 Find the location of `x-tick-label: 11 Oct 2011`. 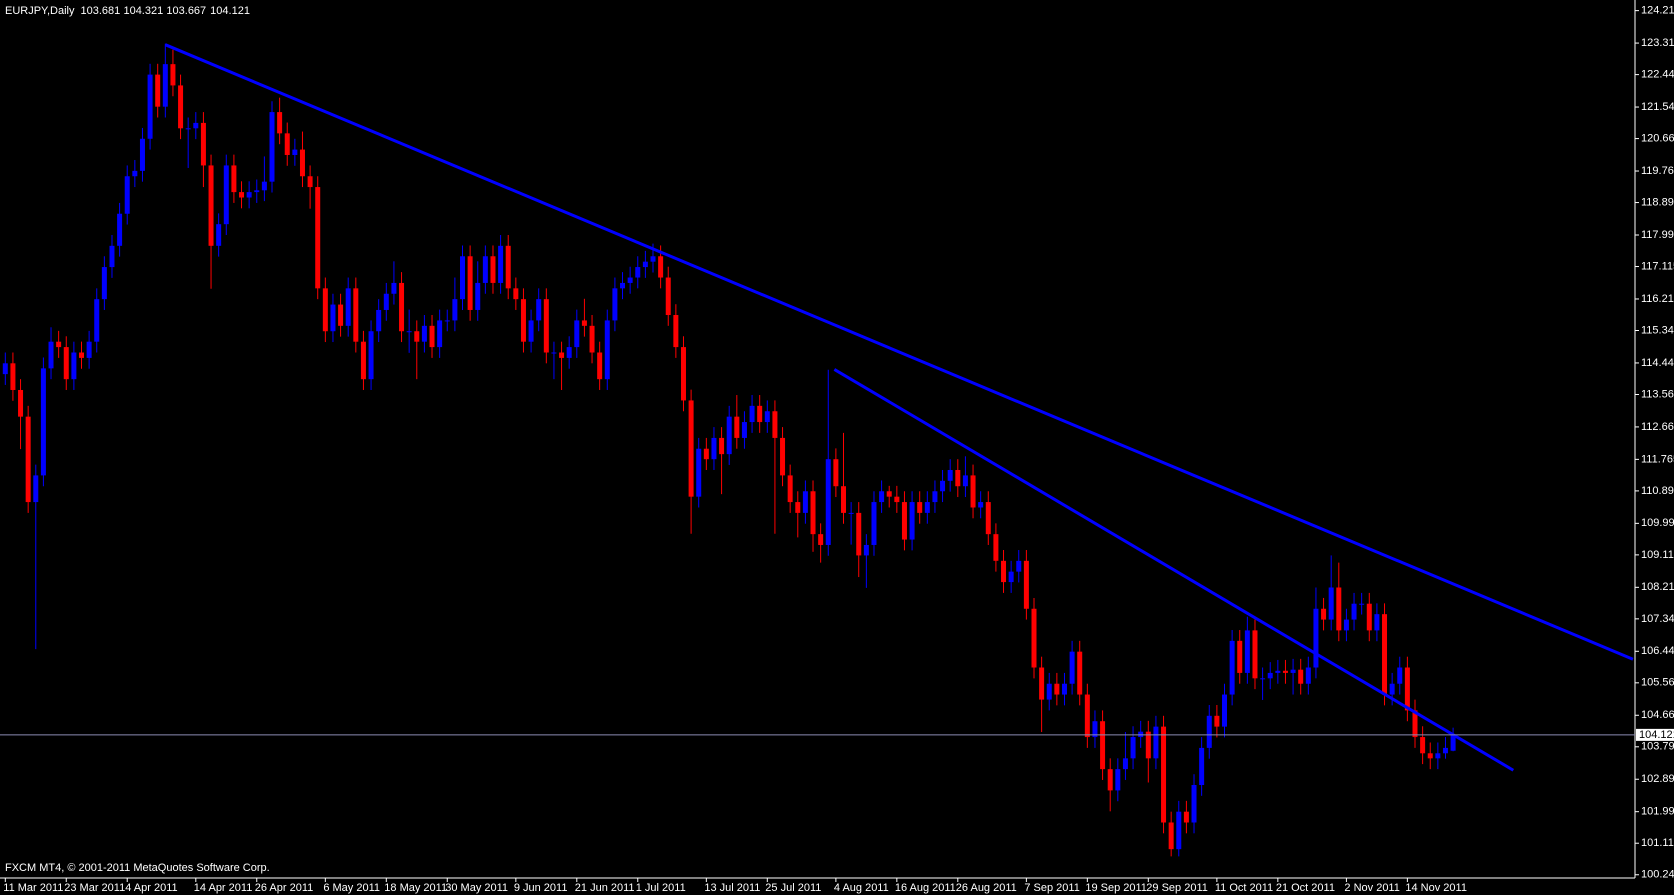

x-tick-label: 11 Oct 2011 is located at coordinates (1244, 888).